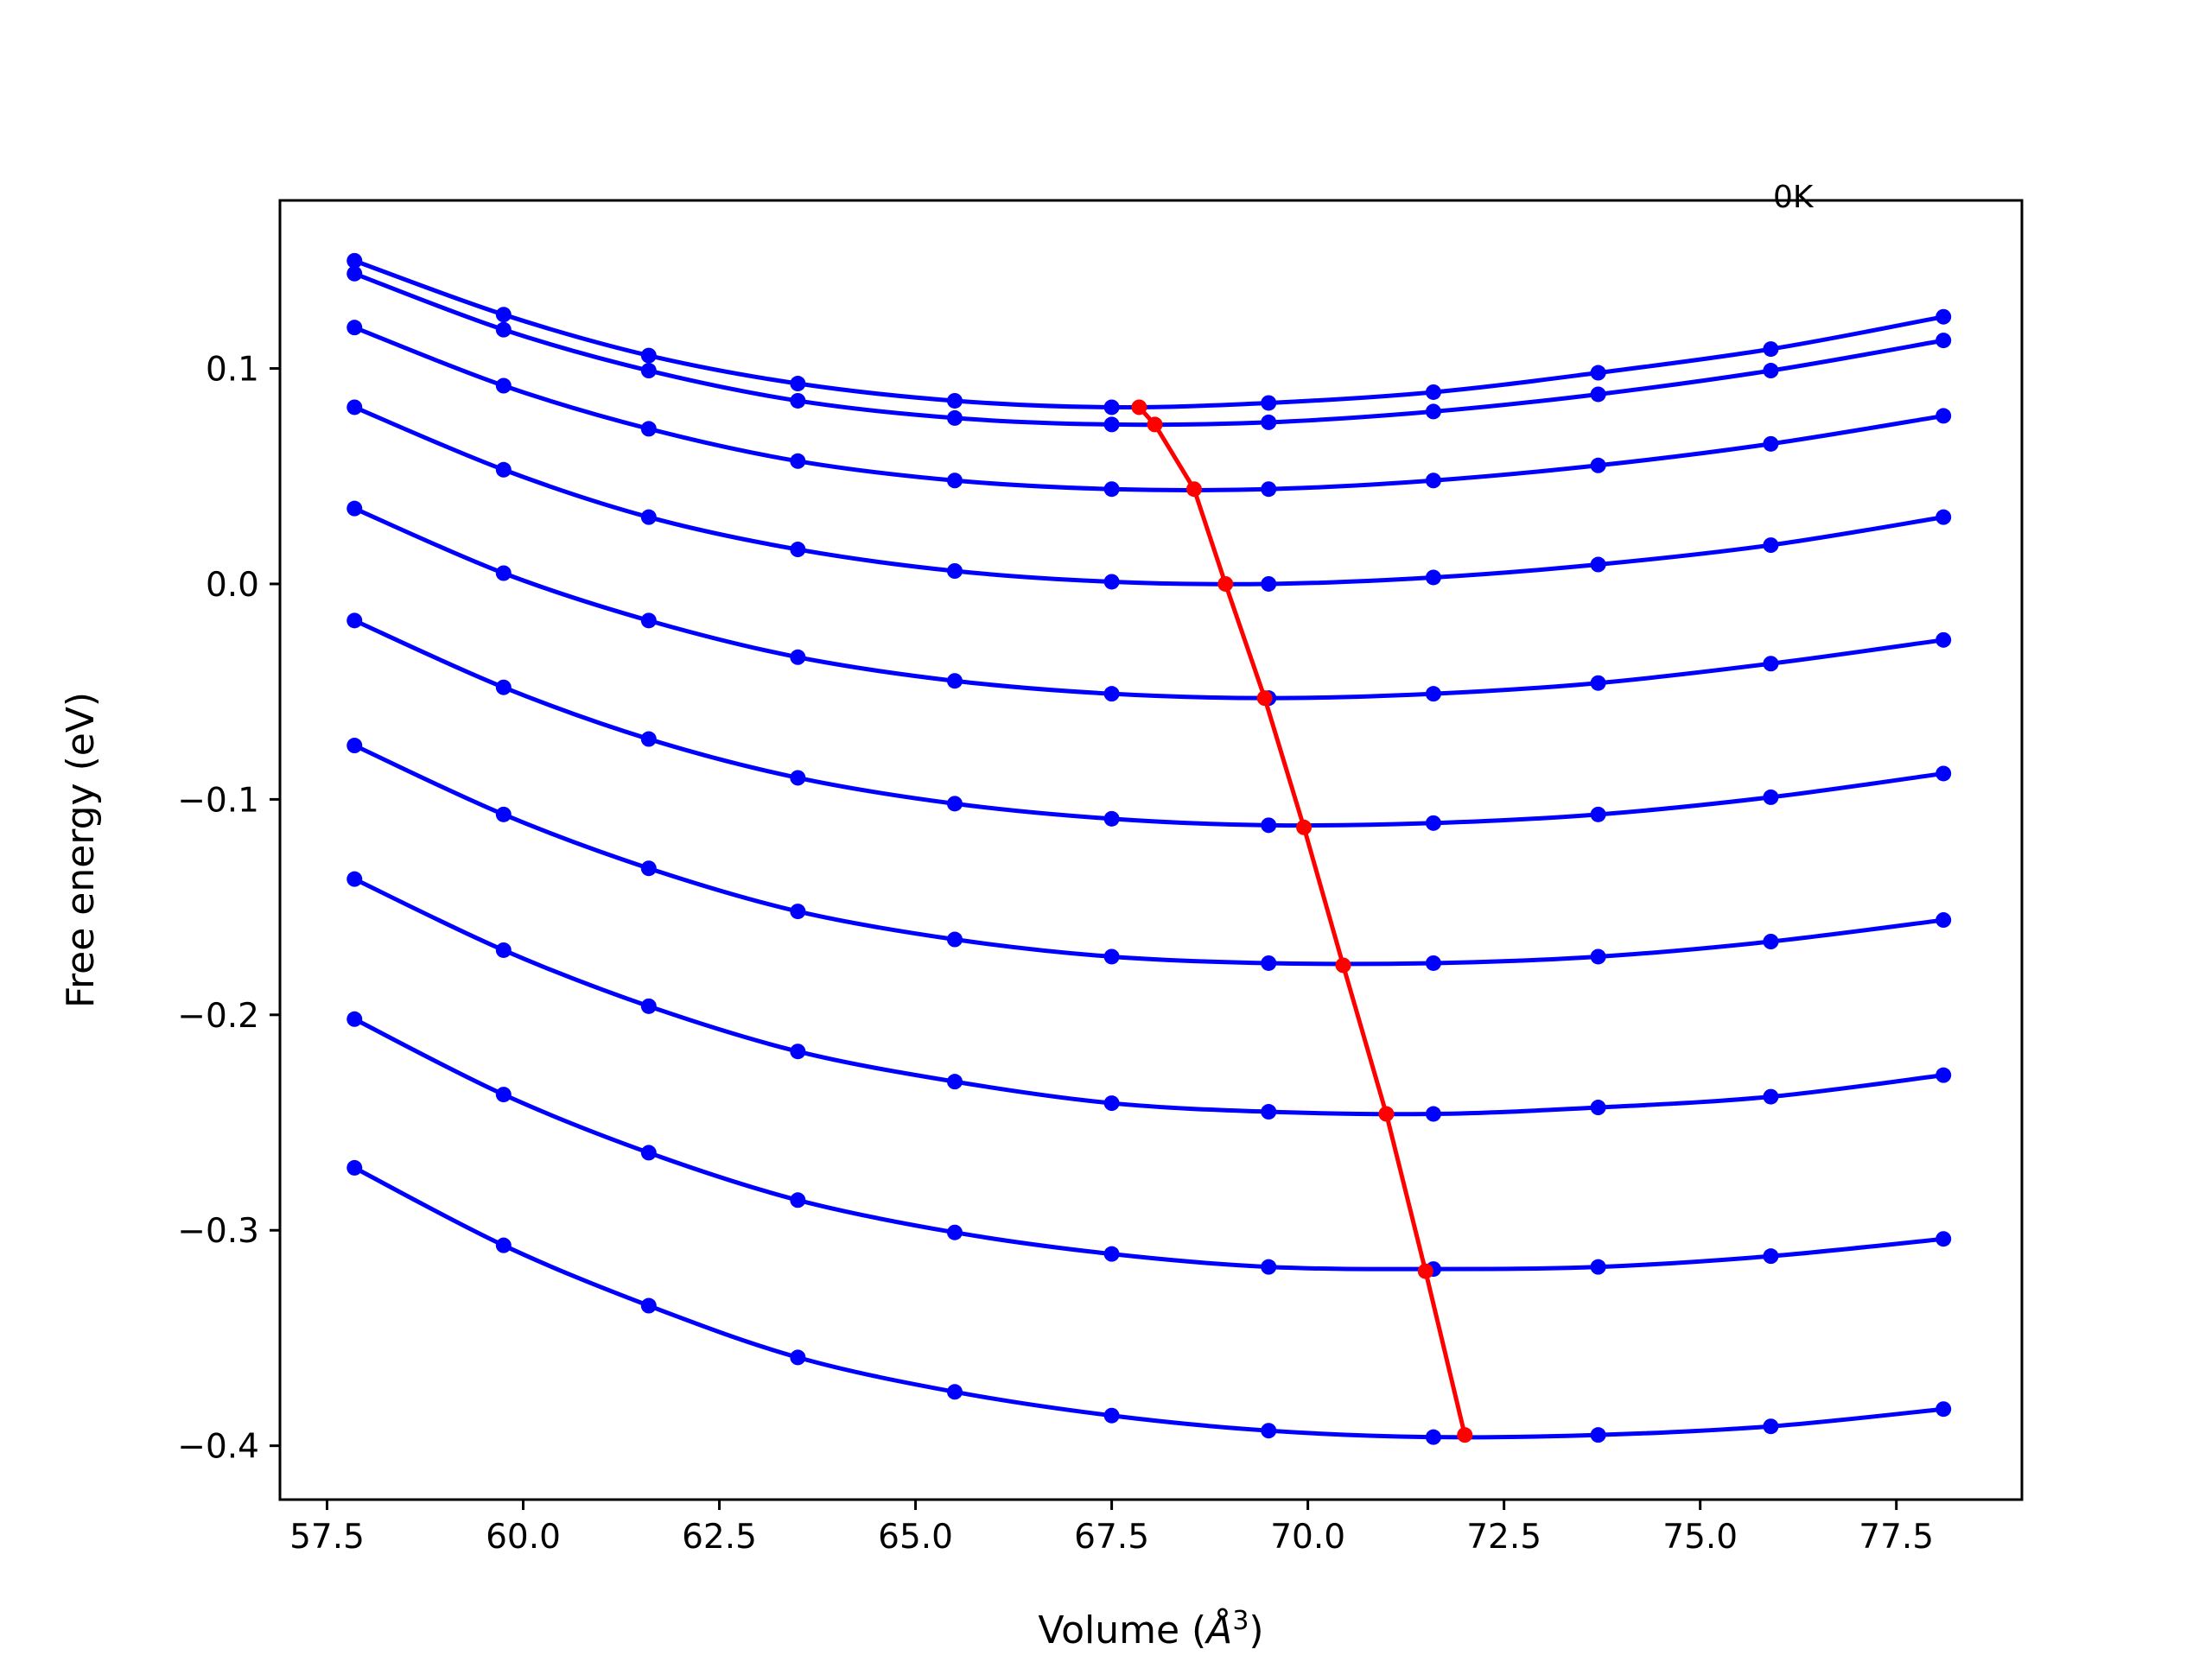  I want to click on y-tick-label: −0.1, so click(218, 800).